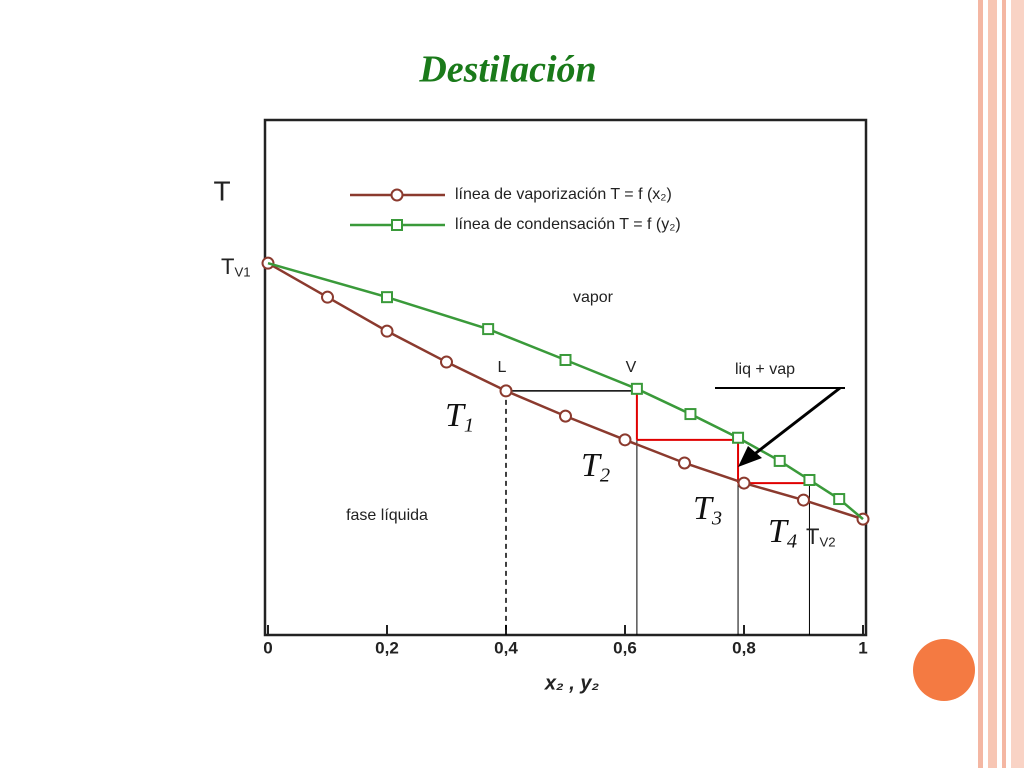  Describe the element at coordinates (563, 194) in the screenshot. I see `legend-label: línea de vaporización T = f (x₂)` at that location.